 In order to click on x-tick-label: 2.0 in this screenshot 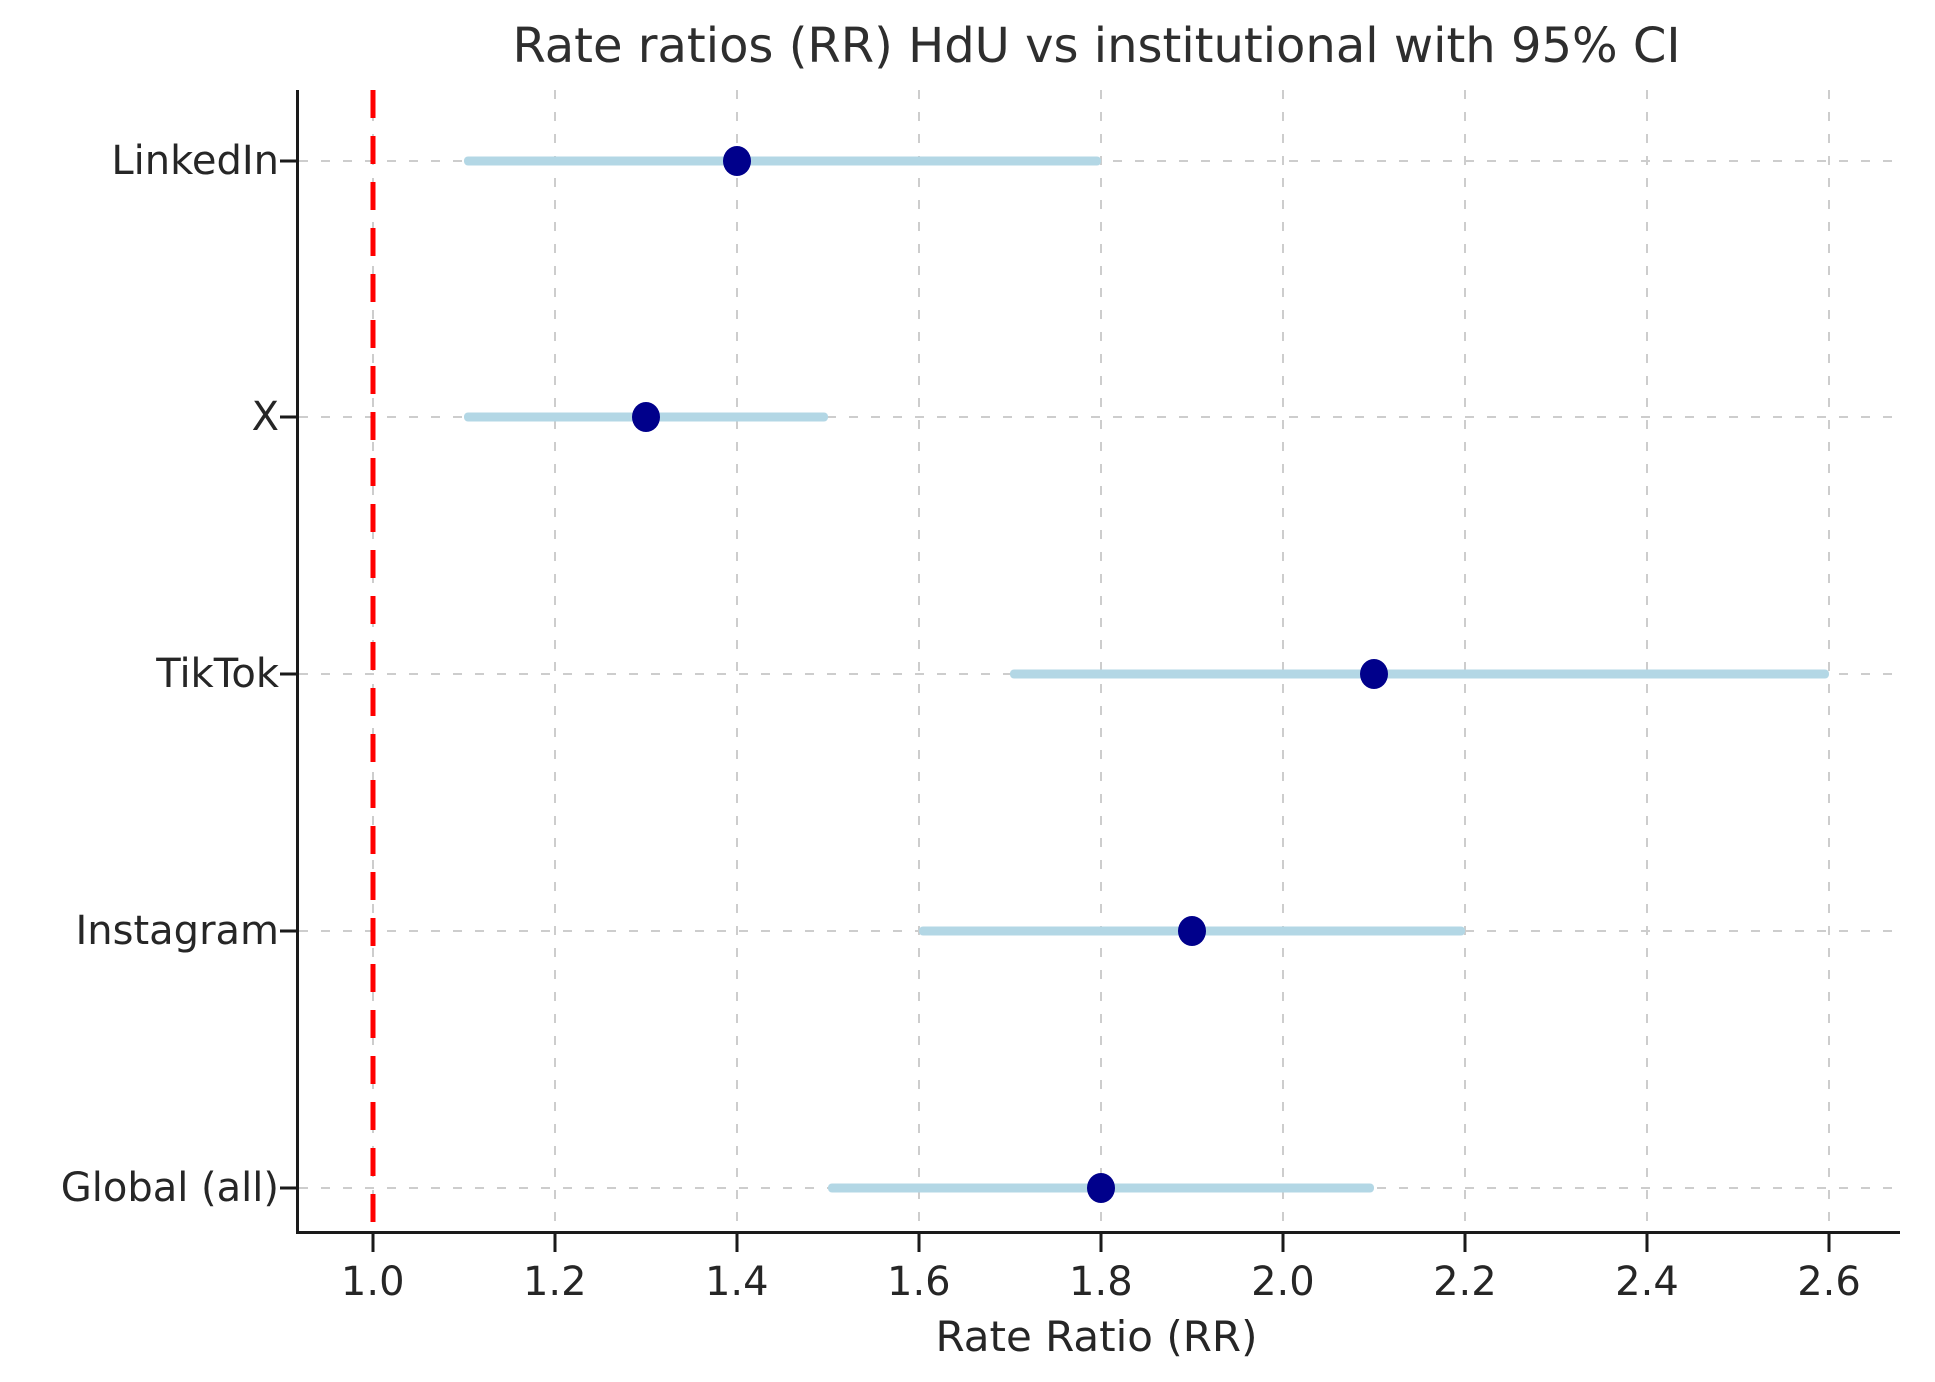, I will do `click(1283, 1282)`.